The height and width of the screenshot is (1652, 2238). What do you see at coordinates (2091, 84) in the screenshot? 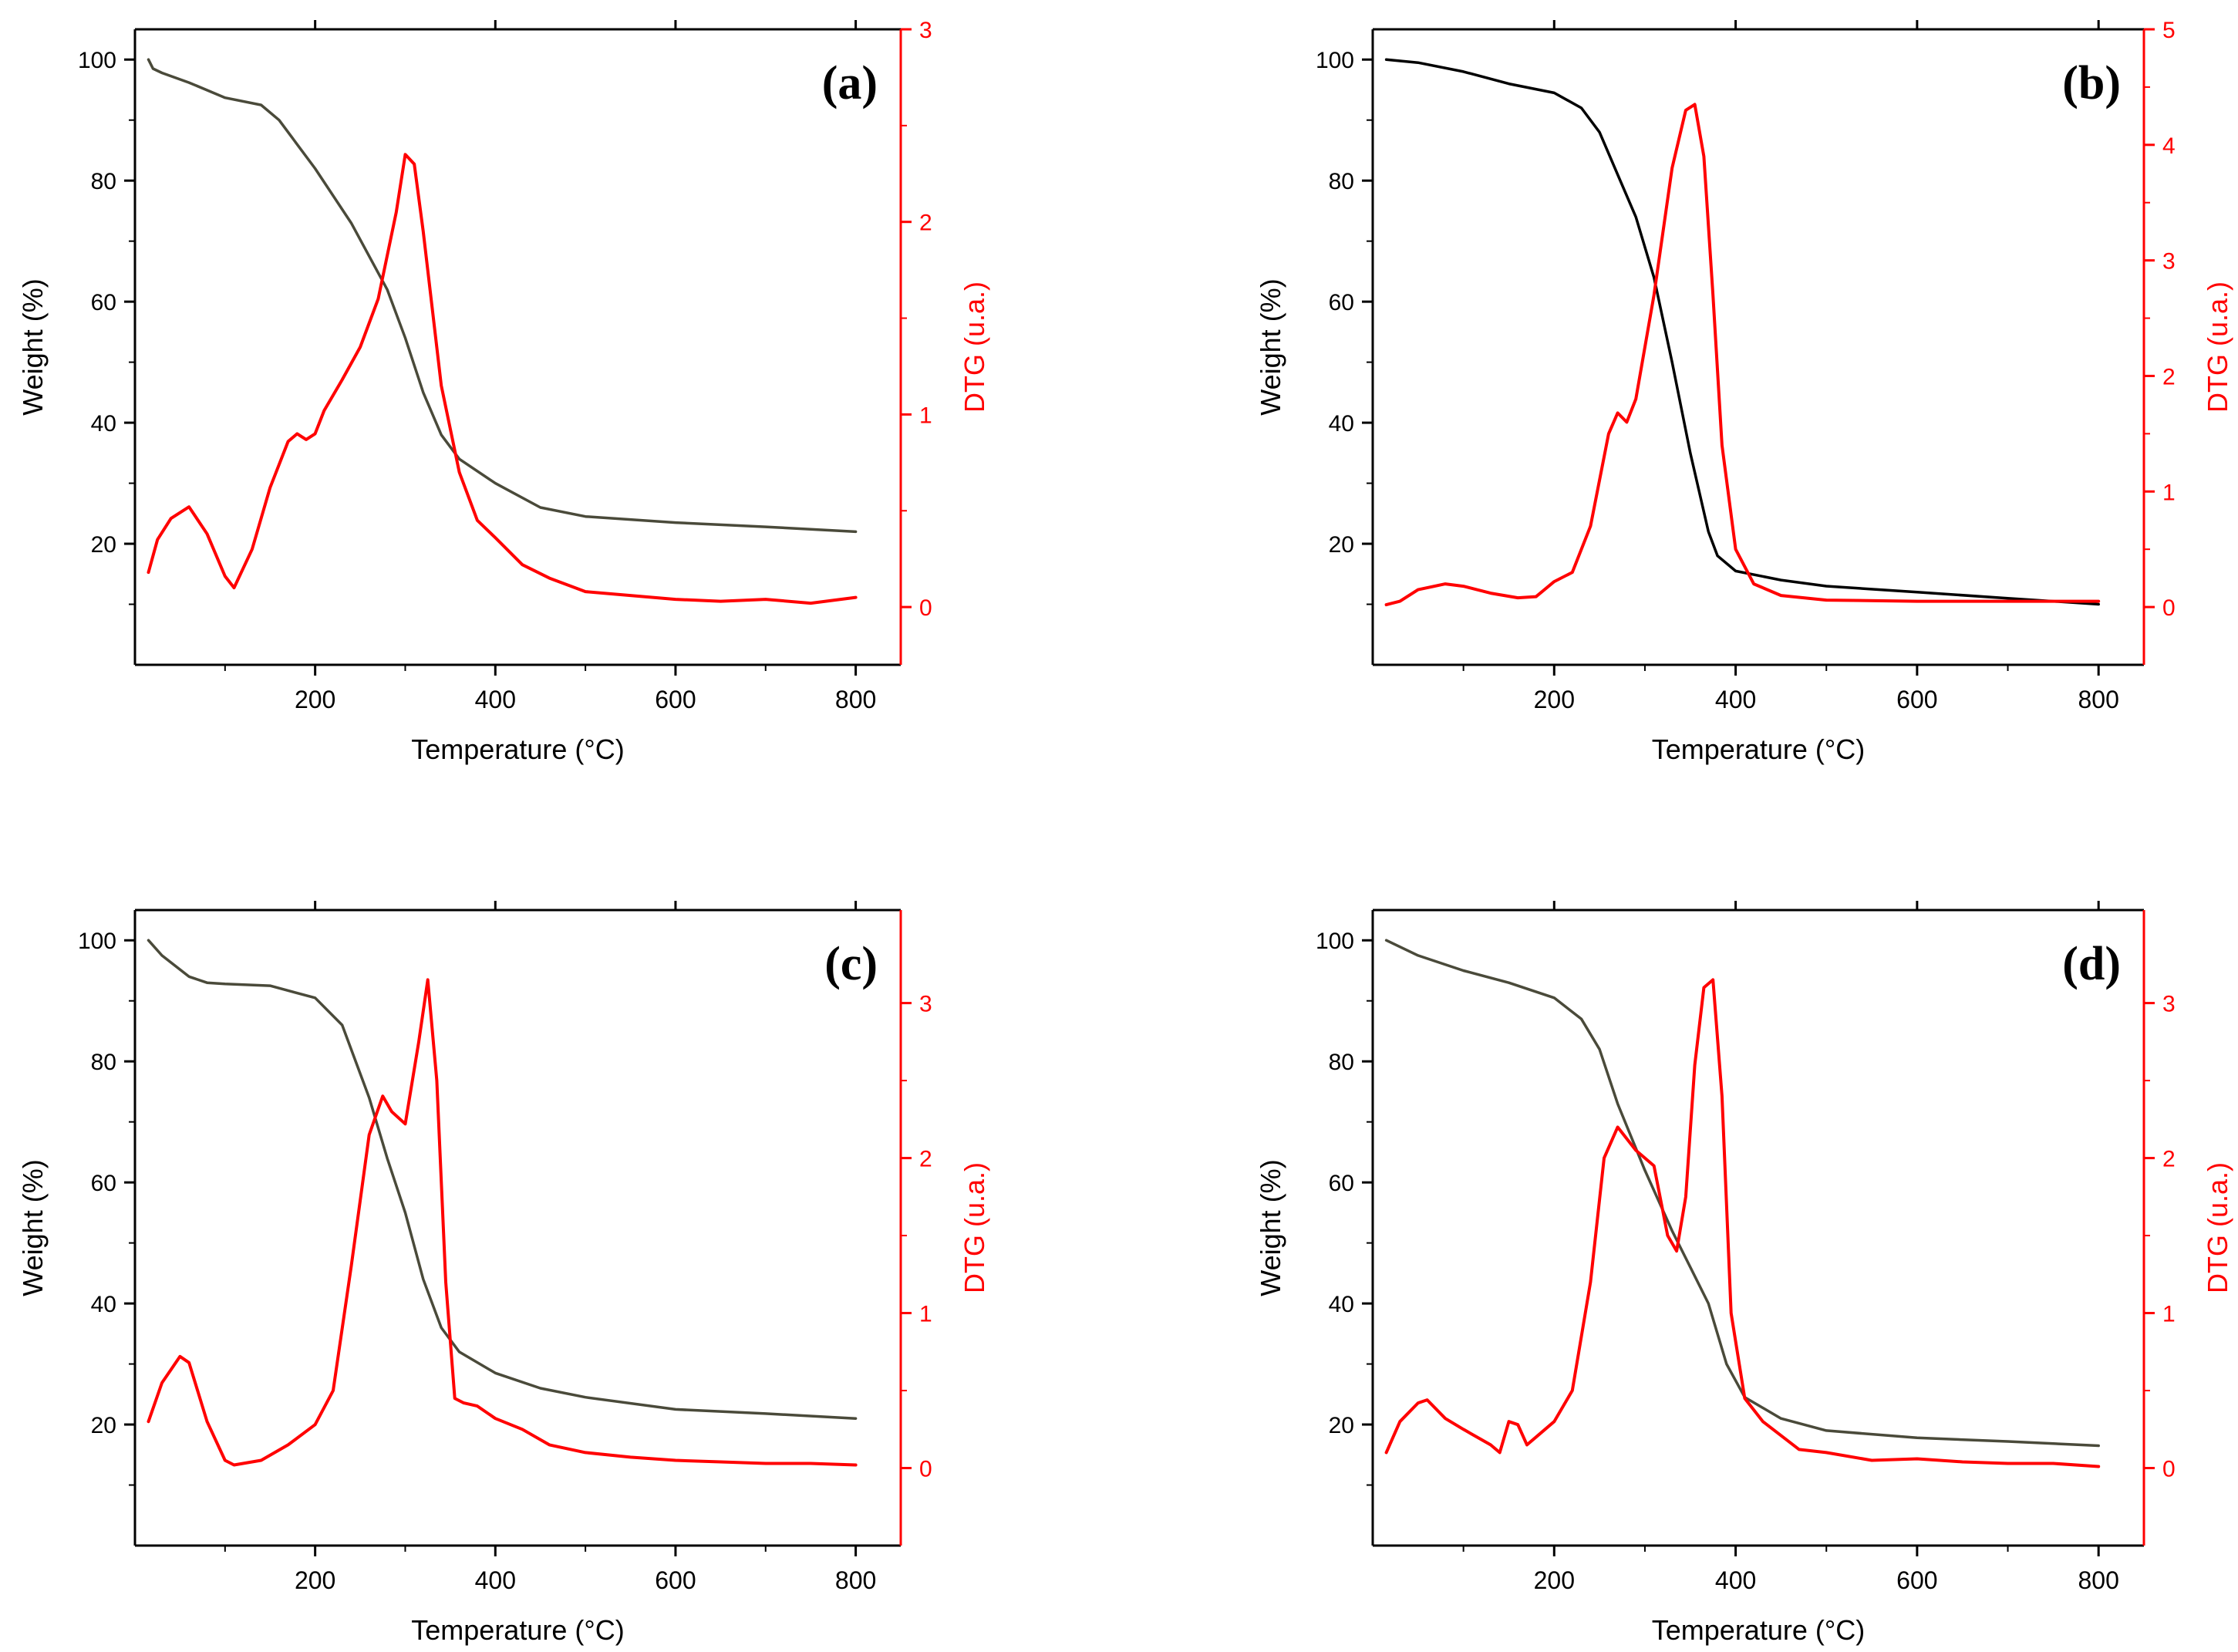
I see `panel-label: (b)` at bounding box center [2091, 84].